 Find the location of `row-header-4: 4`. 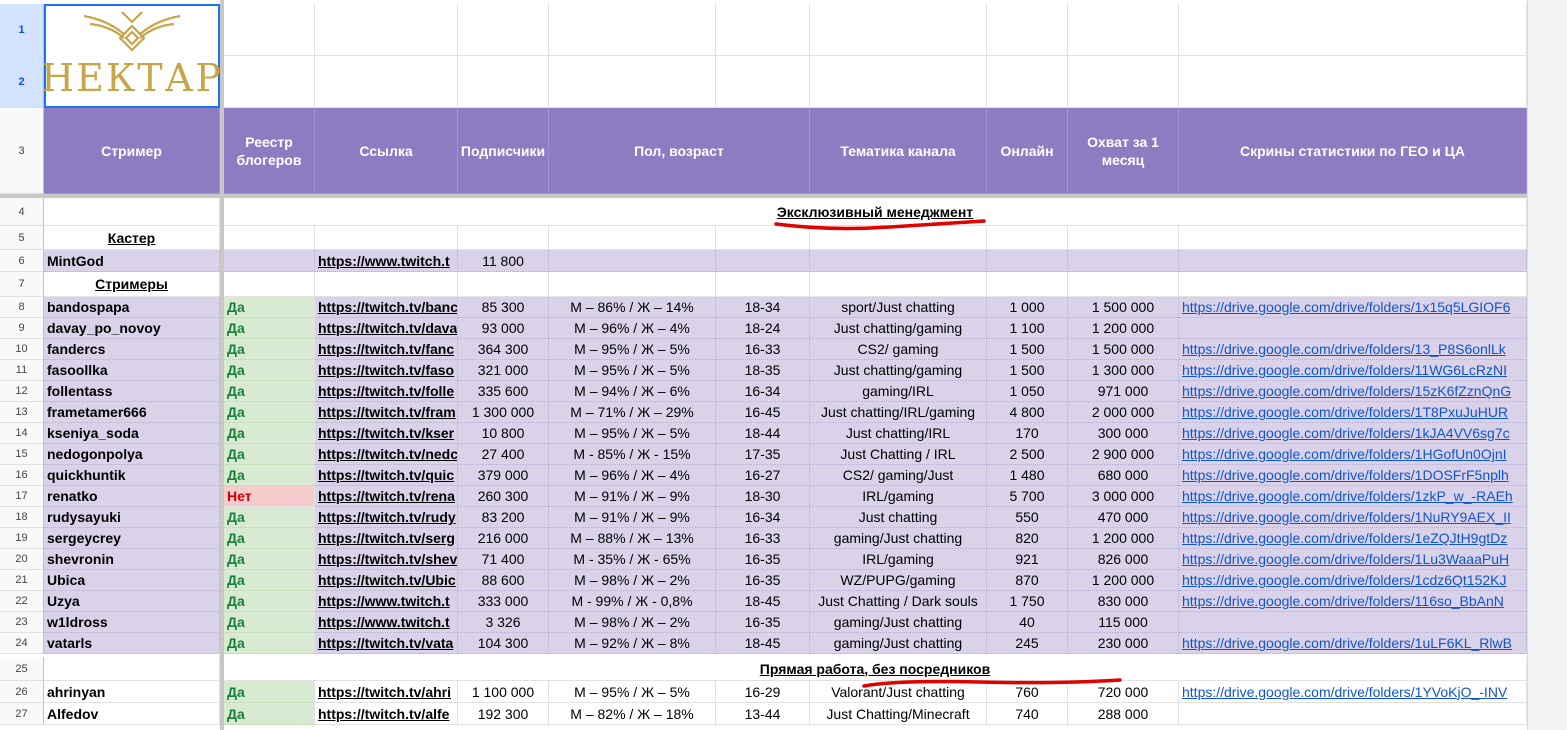

row-header-4: 4 is located at coordinates (22, 212).